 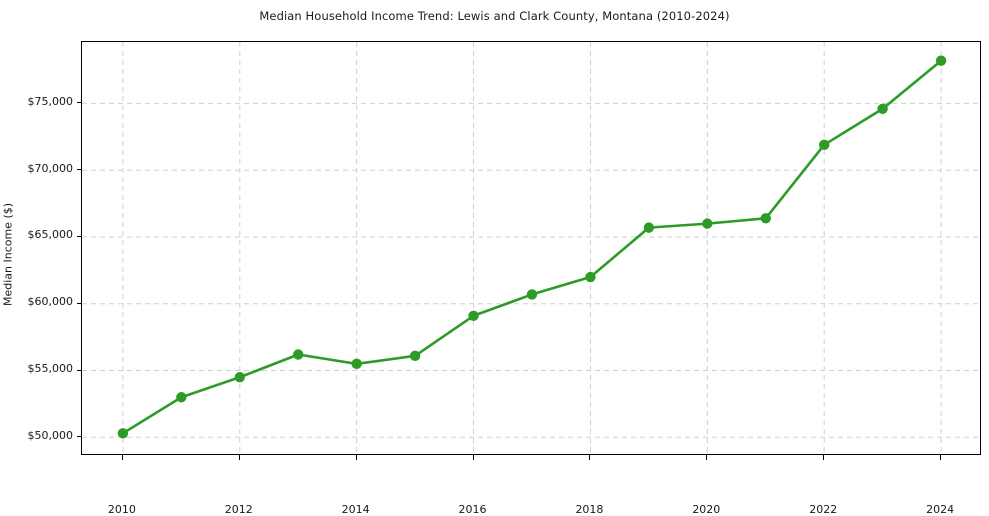 What do you see at coordinates (940, 509) in the screenshot?
I see `x-tick-label: 2024` at bounding box center [940, 509].